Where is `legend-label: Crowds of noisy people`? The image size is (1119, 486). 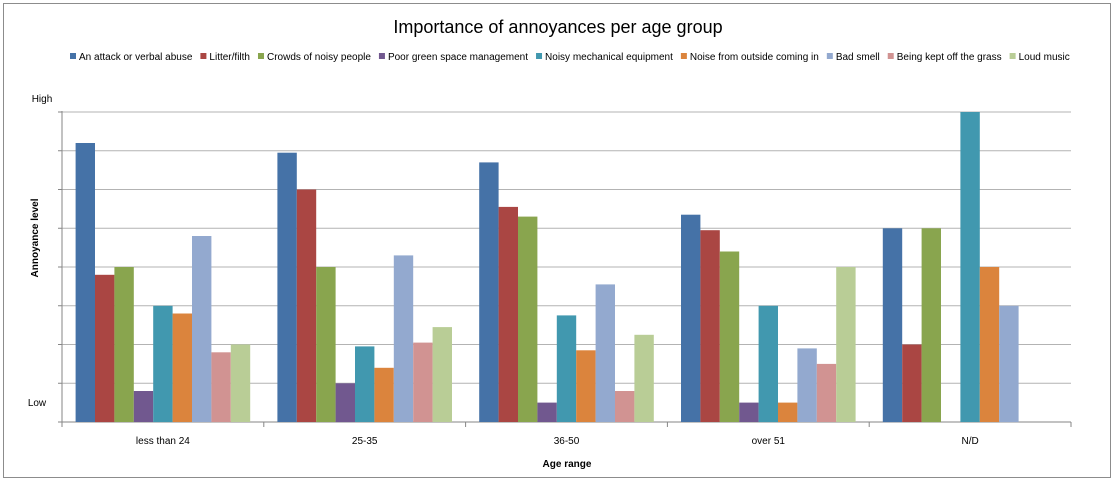 legend-label: Crowds of noisy people is located at coordinates (319, 57).